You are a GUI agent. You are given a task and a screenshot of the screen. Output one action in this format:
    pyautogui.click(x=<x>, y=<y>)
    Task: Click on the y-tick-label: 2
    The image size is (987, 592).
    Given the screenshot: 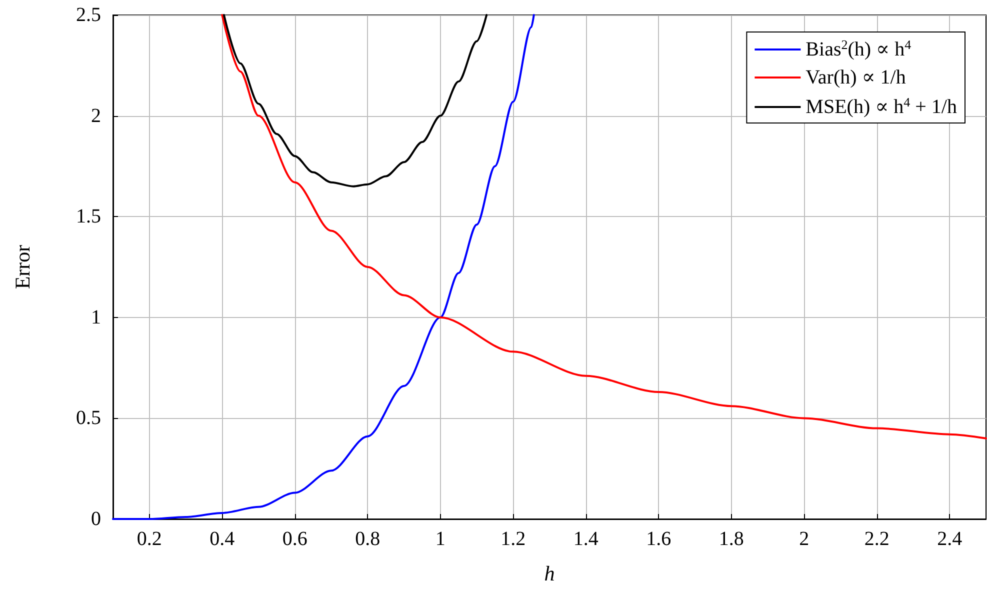 What is the action you would take?
    pyautogui.click(x=96, y=115)
    